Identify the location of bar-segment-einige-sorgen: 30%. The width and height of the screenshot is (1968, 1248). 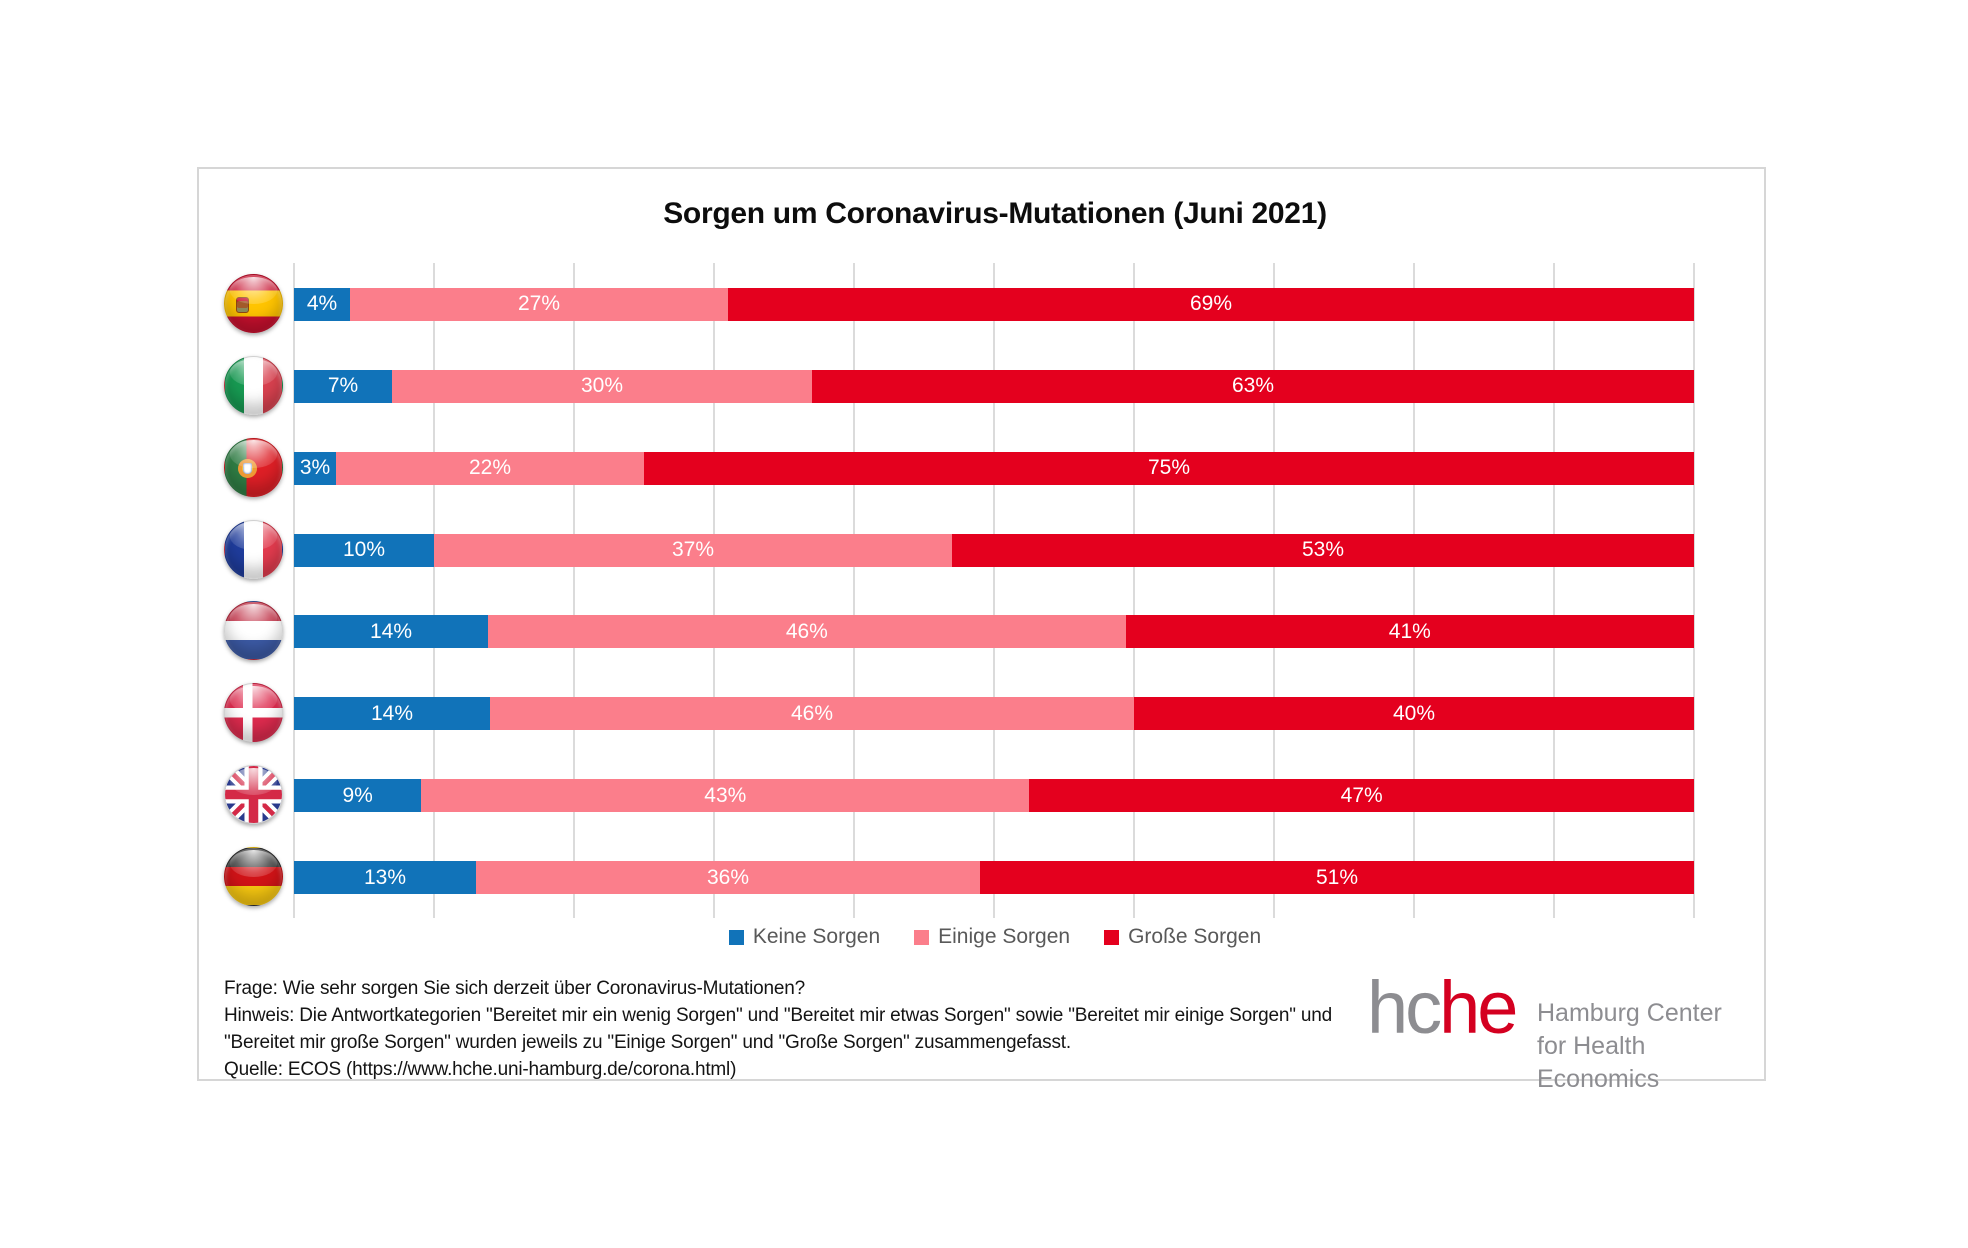
(602, 386).